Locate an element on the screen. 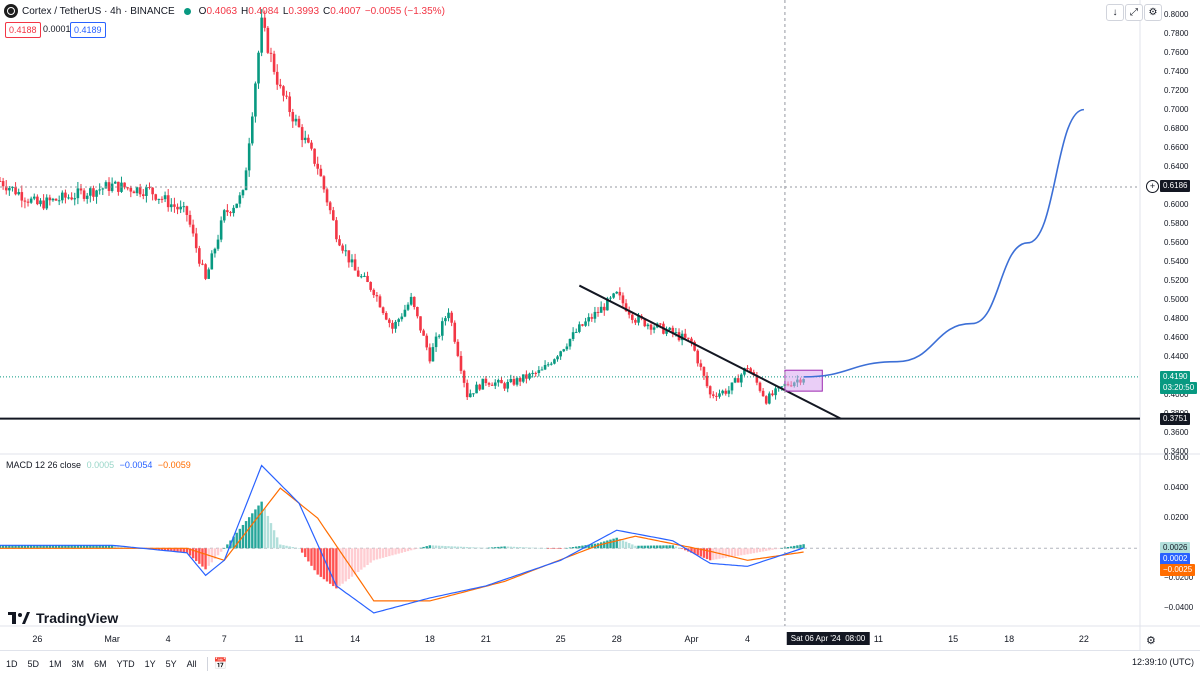 The height and width of the screenshot is (676, 1200). cortex-coin-icon is located at coordinates (11, 11).